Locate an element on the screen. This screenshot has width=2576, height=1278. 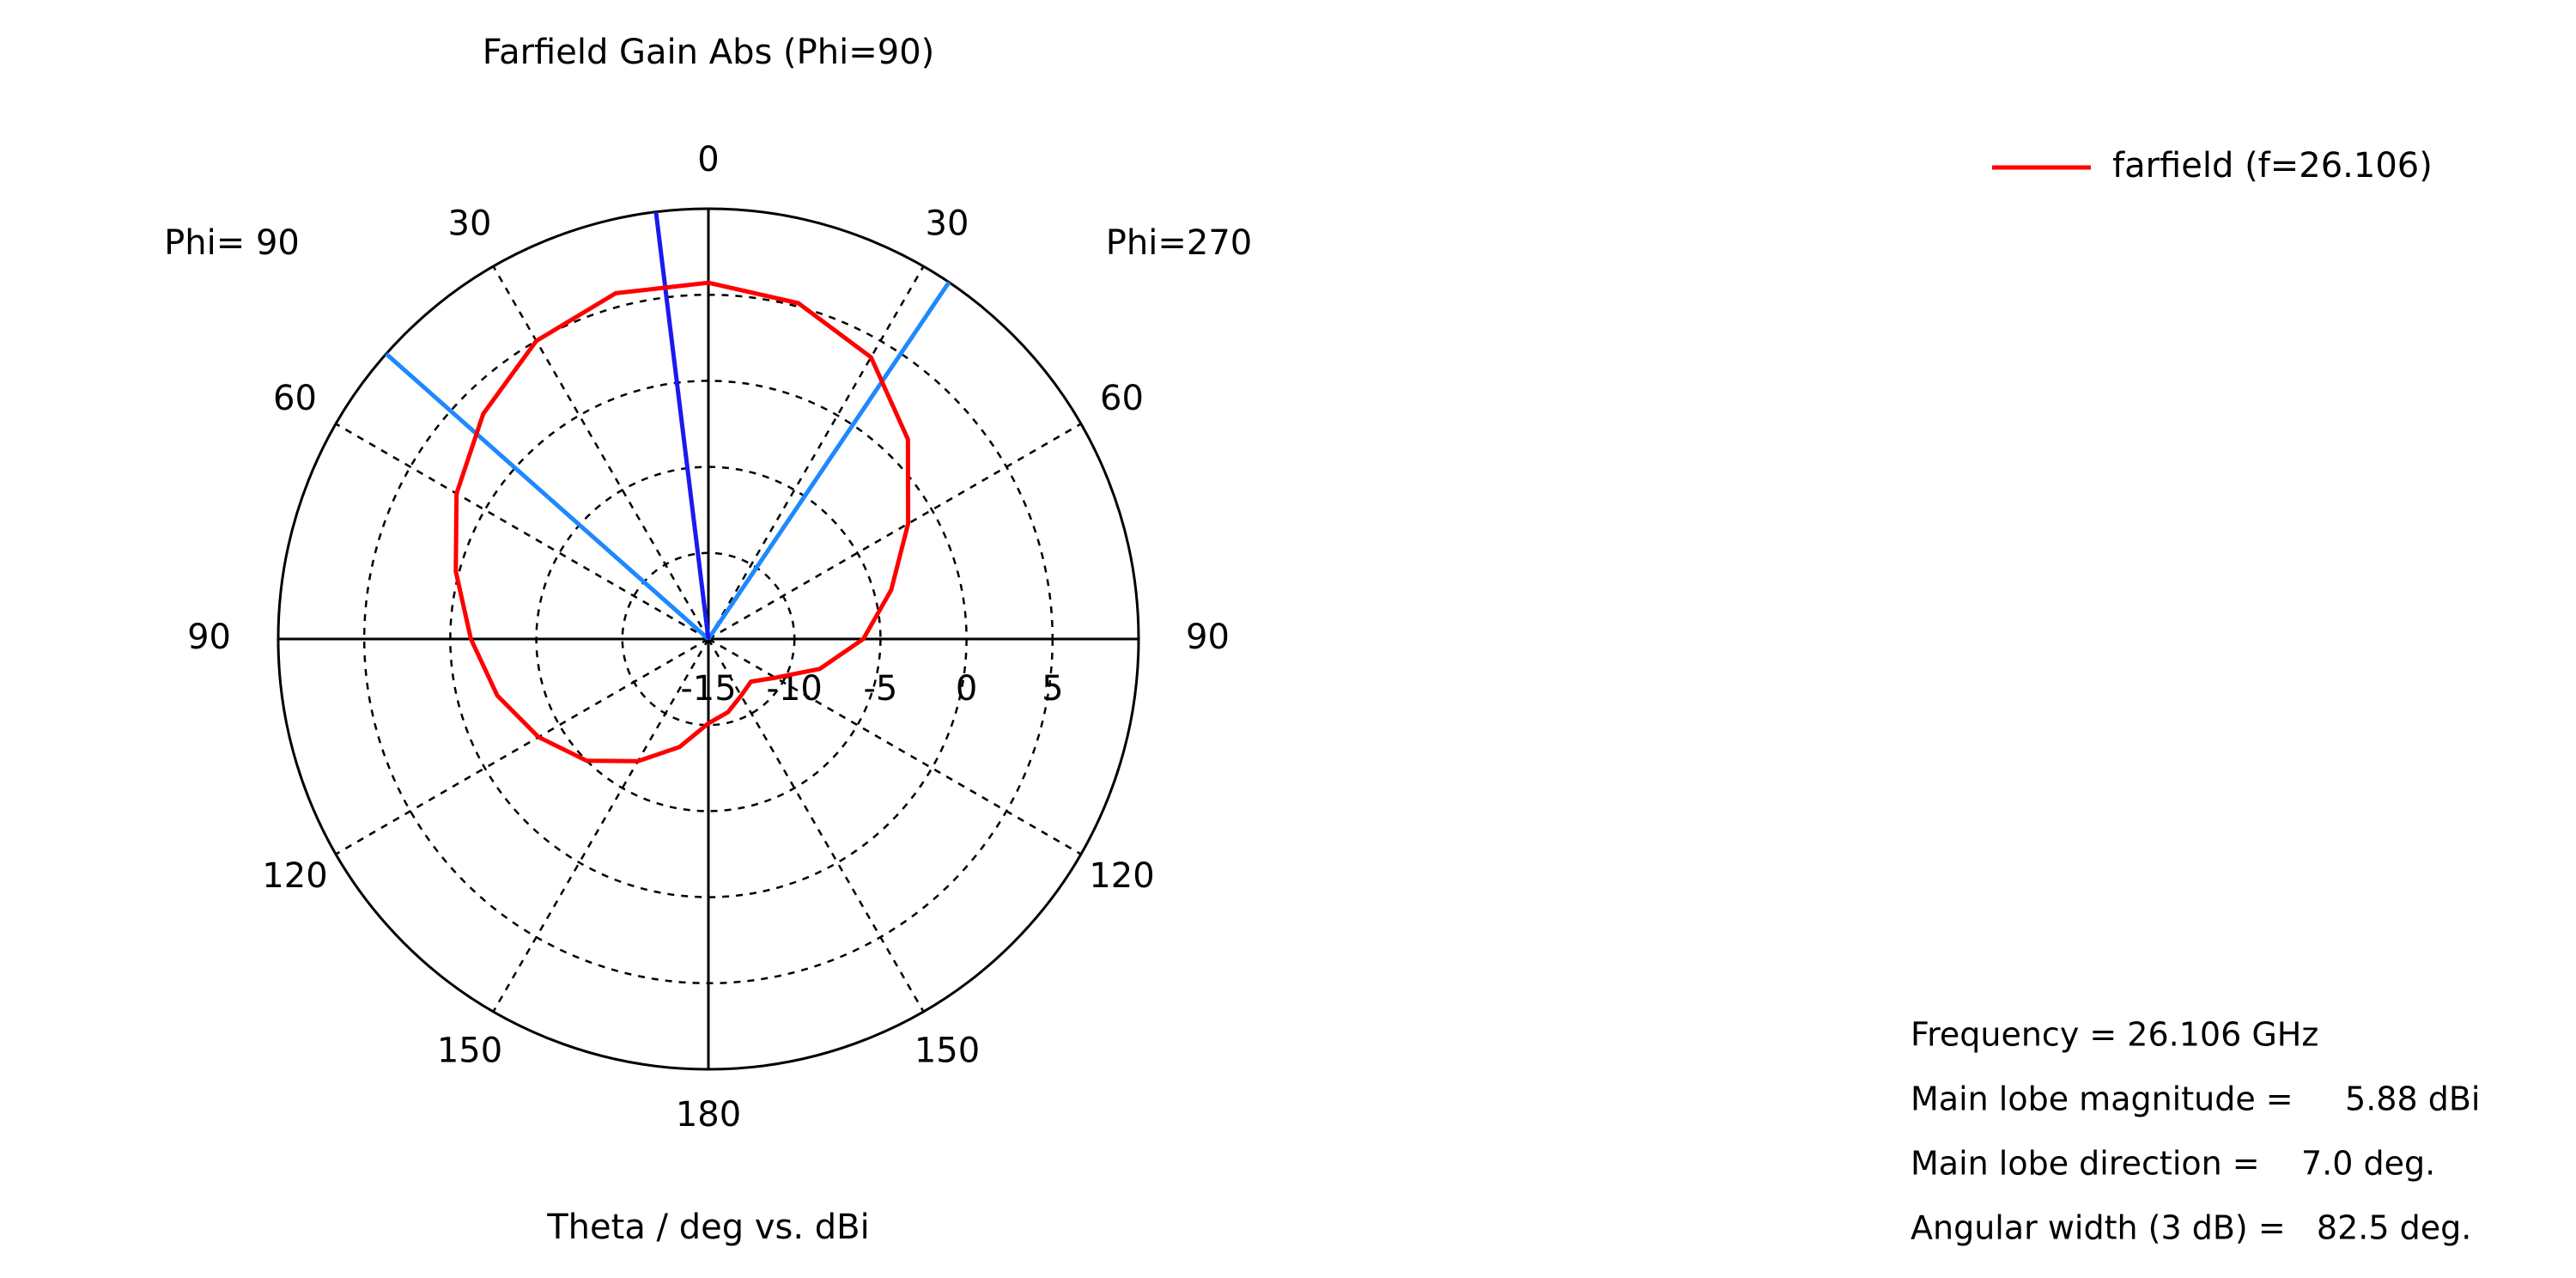
series-line is located at coordinates (682, 522).